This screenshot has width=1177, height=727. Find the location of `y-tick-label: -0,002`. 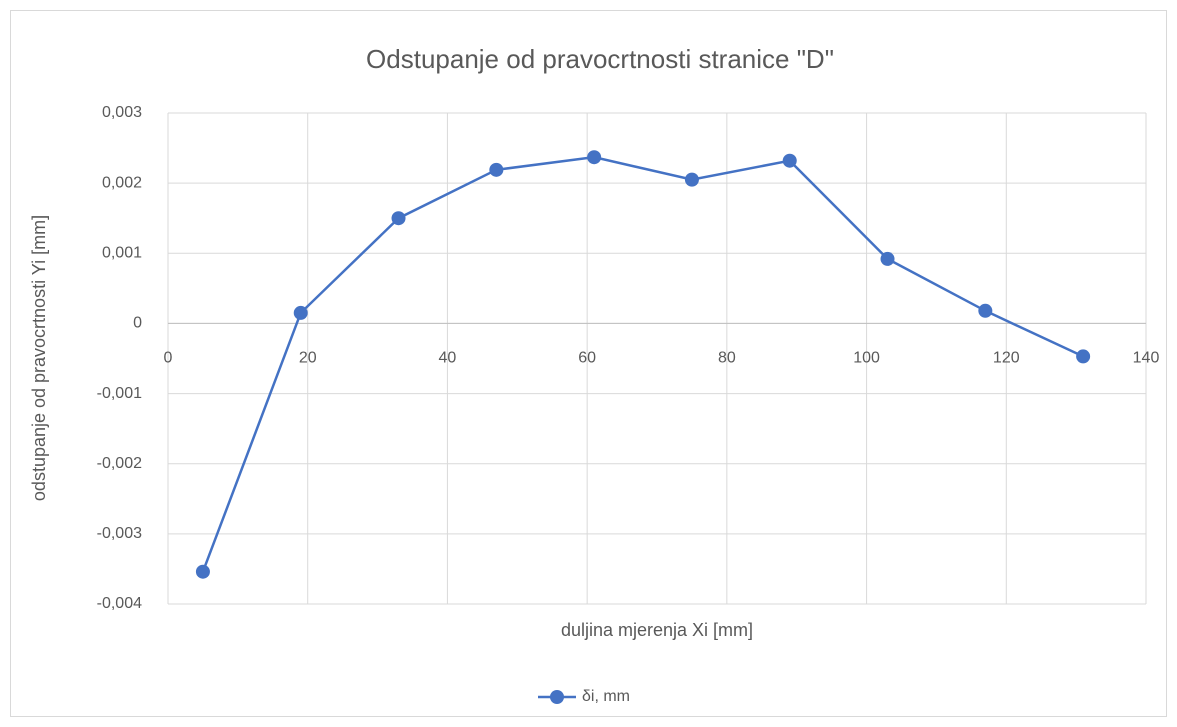

y-tick-label: -0,002 is located at coordinates (119, 463).